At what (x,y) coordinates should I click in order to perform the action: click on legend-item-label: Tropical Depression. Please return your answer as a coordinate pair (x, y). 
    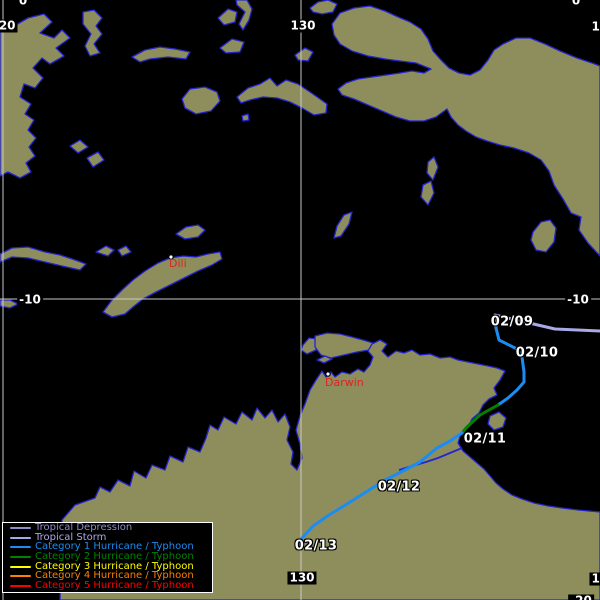
    Looking at the image, I should click on (84, 527).